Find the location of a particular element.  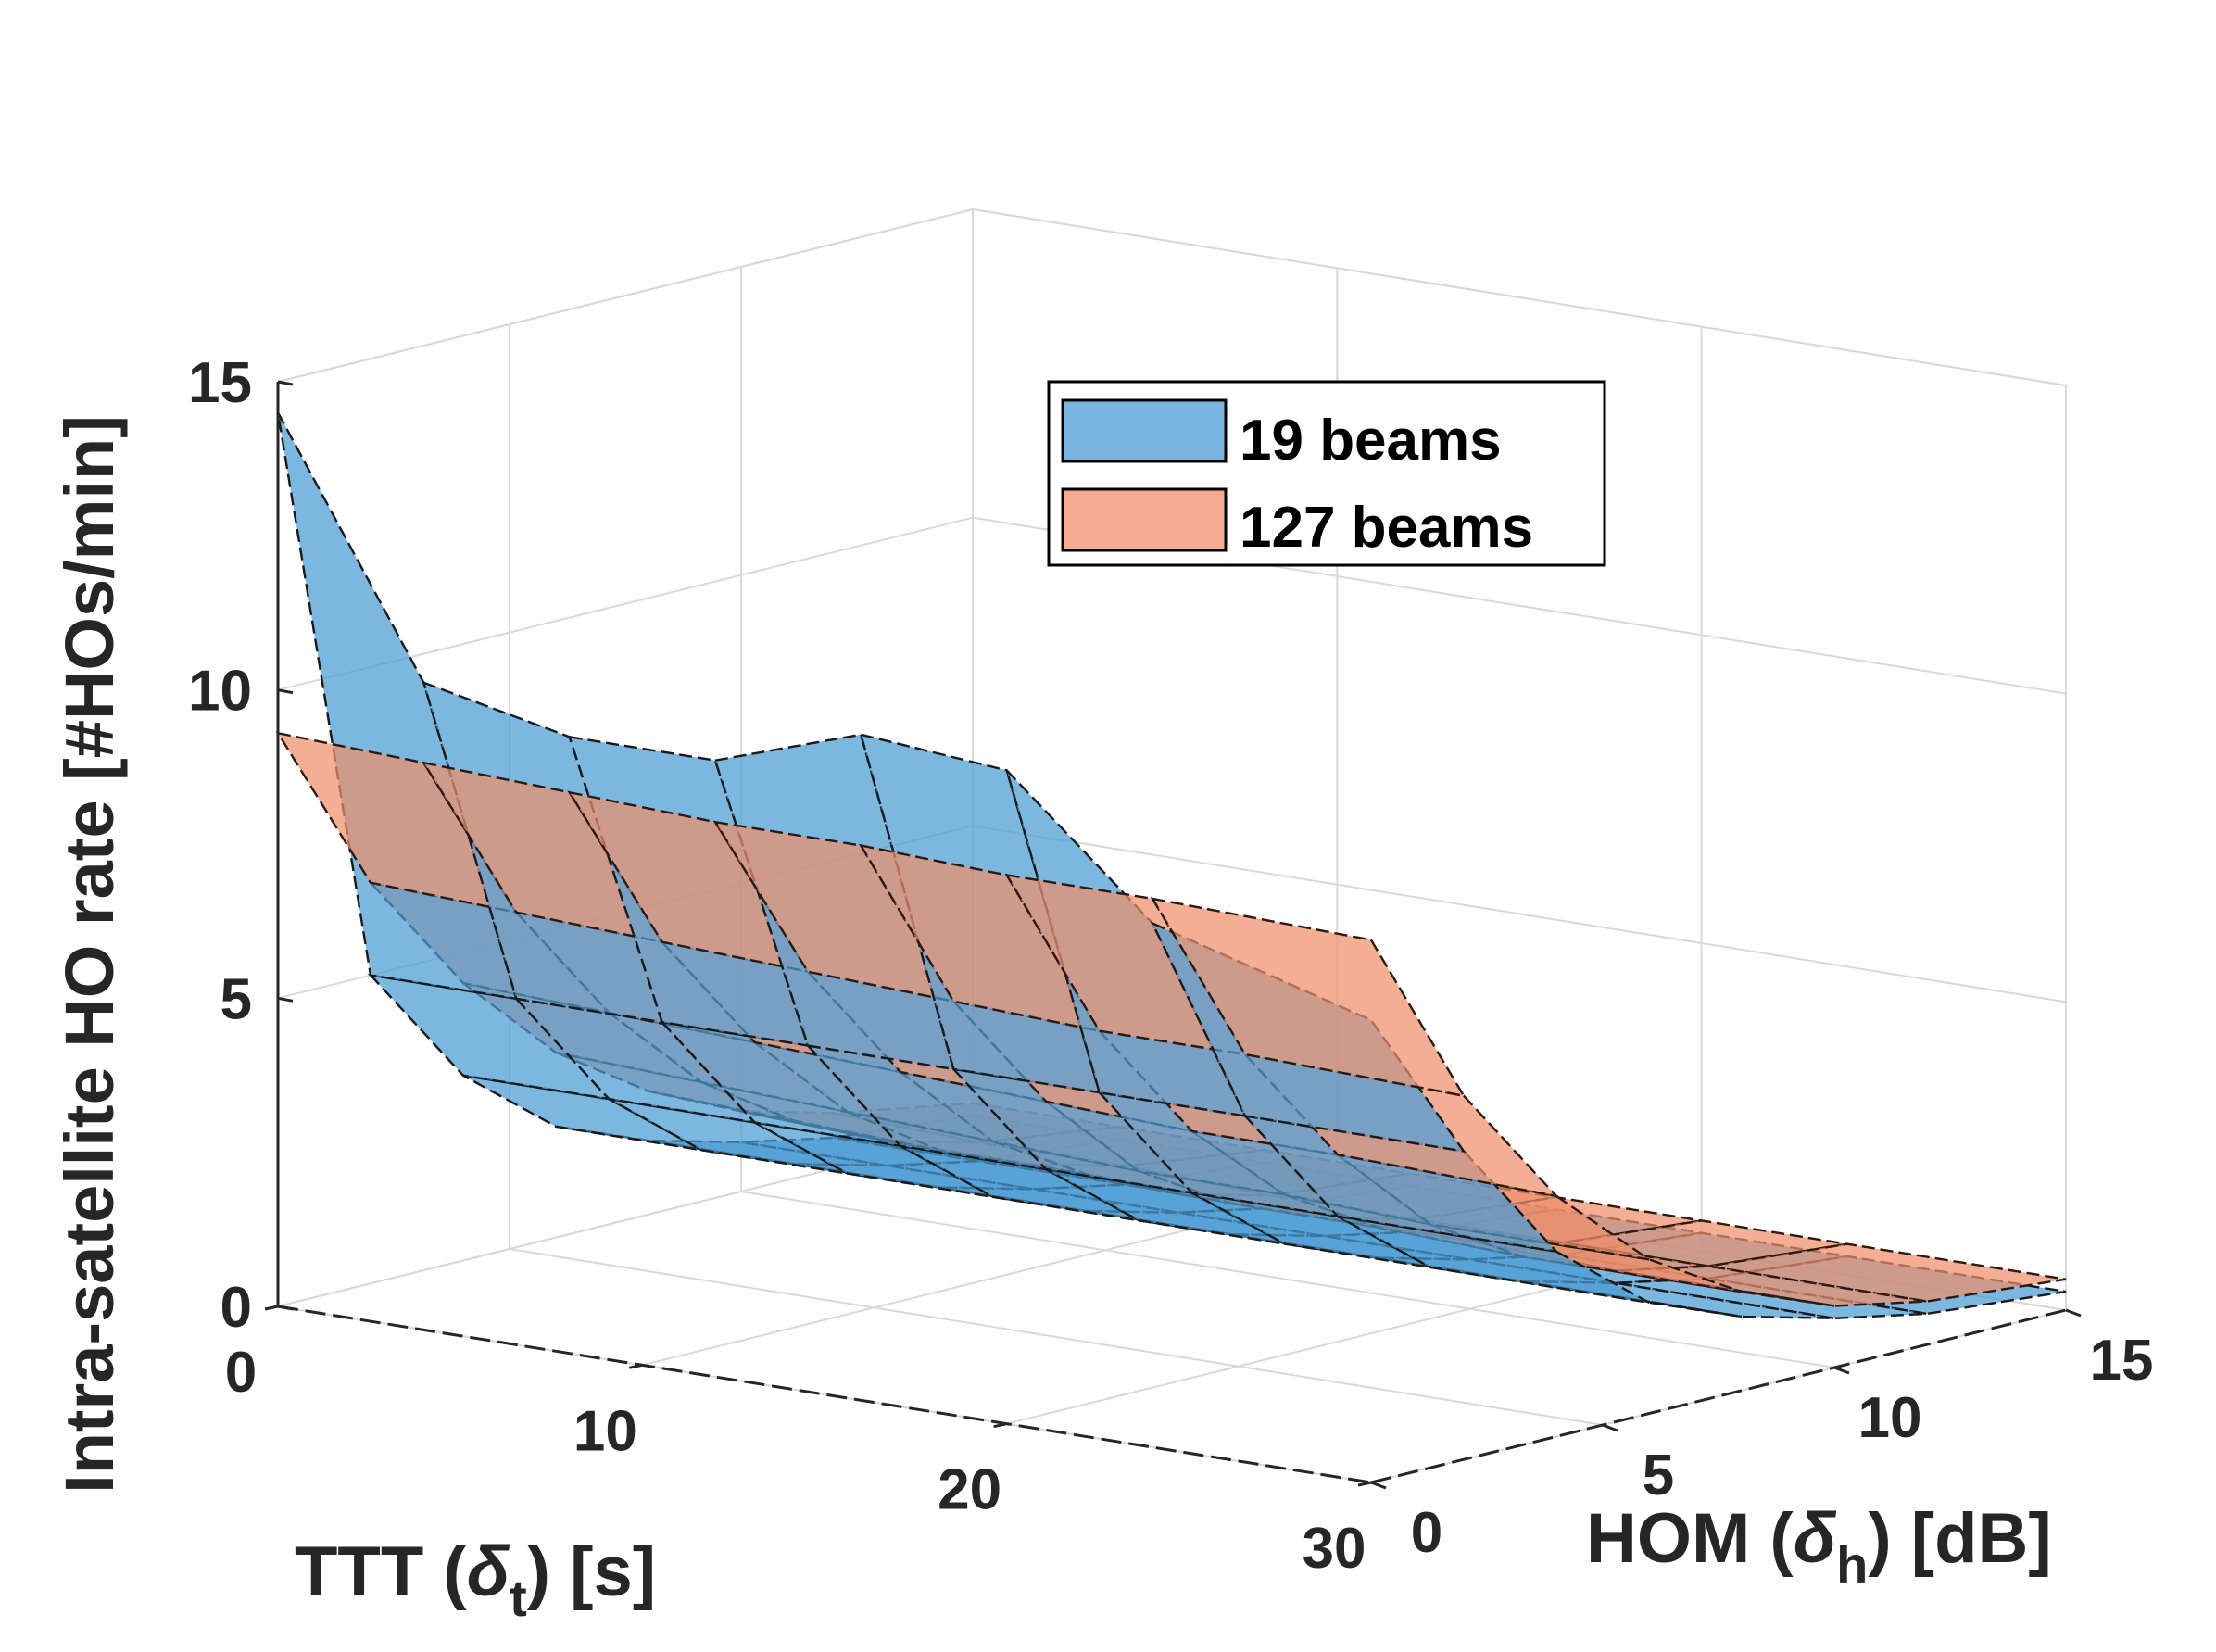

x-axis-line is located at coordinates (825, 1395).